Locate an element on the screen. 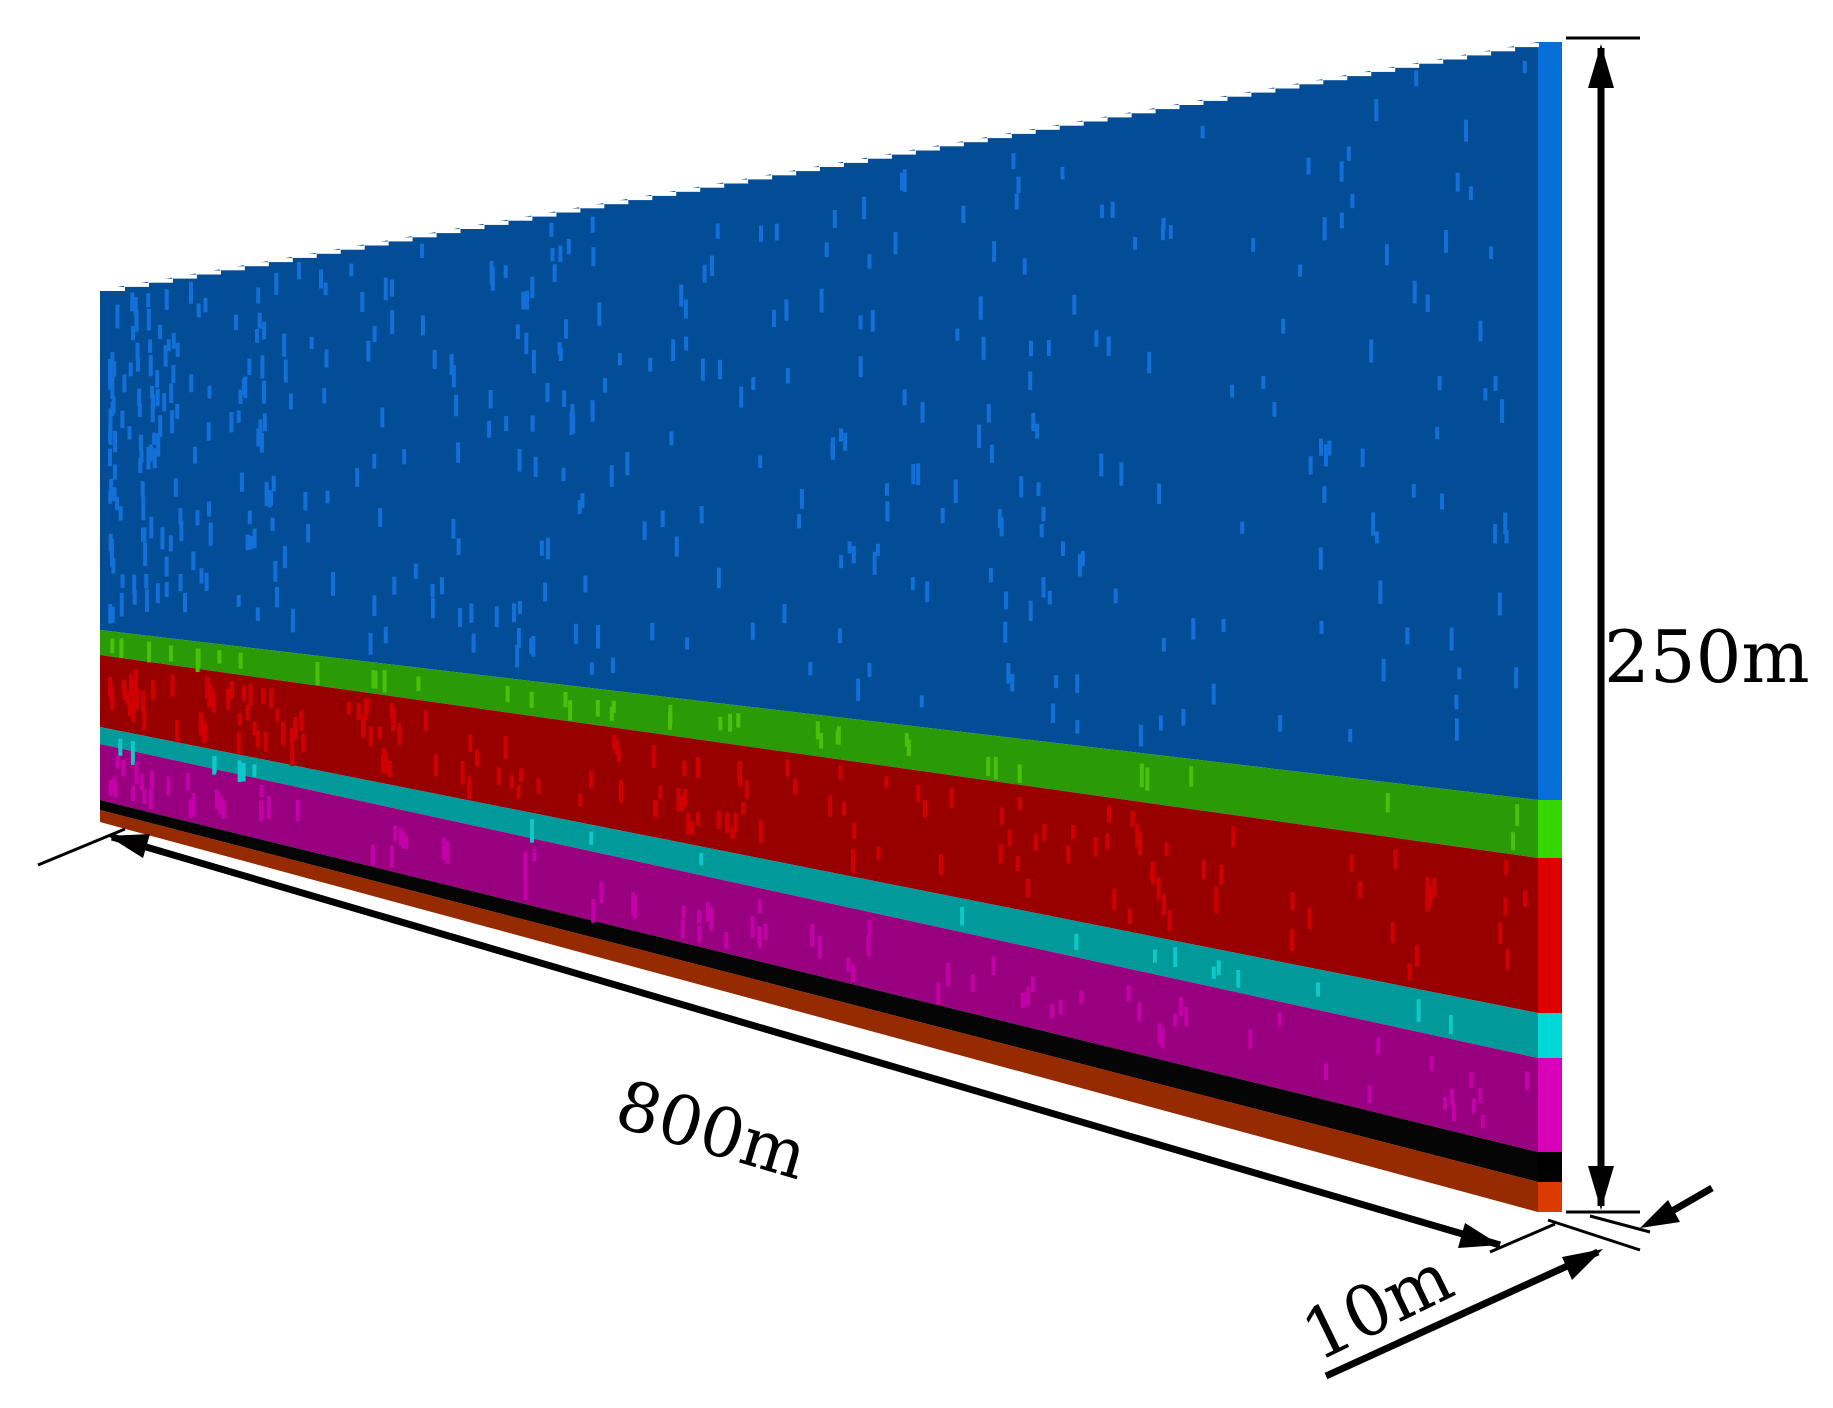  length-label: 800m is located at coordinates (711, 1131).